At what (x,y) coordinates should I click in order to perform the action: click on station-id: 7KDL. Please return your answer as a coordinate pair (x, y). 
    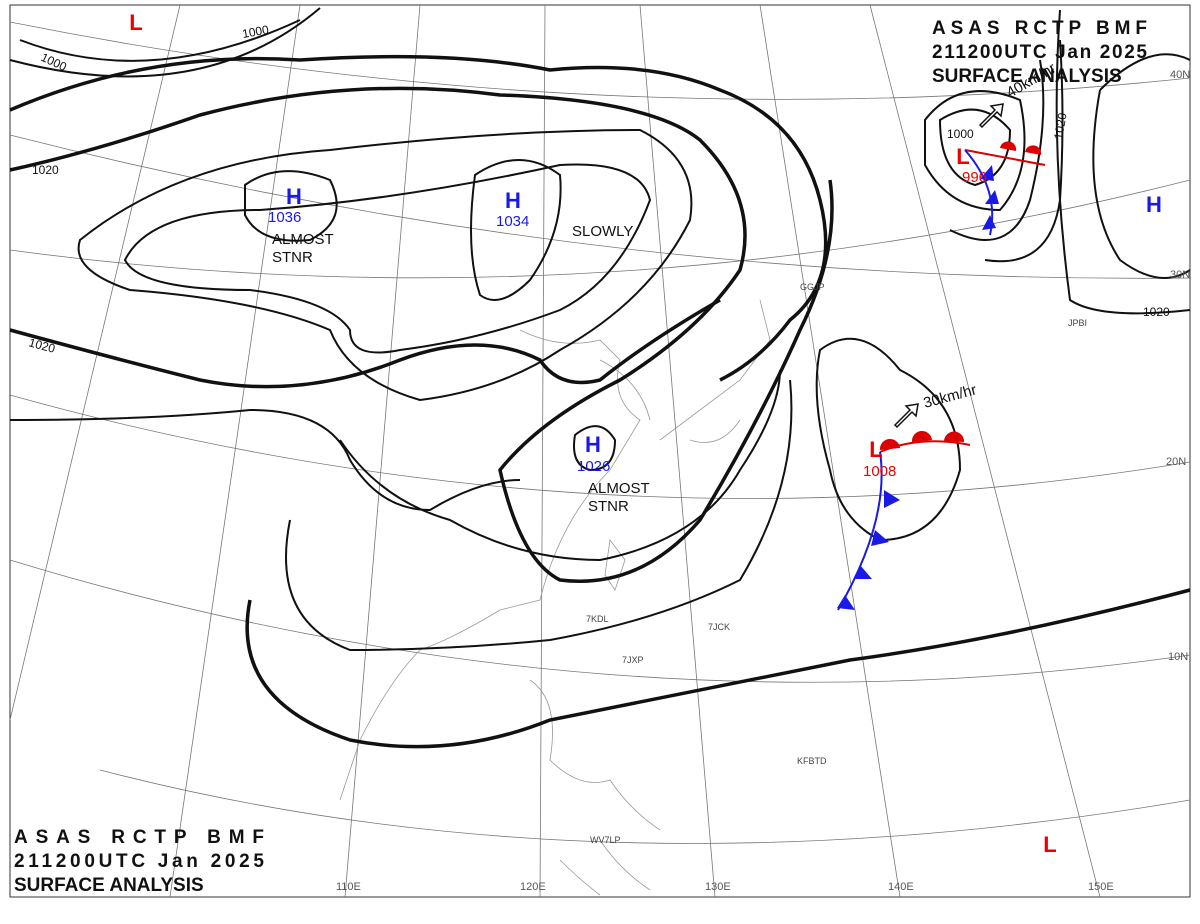
    Looking at the image, I should click on (597, 619).